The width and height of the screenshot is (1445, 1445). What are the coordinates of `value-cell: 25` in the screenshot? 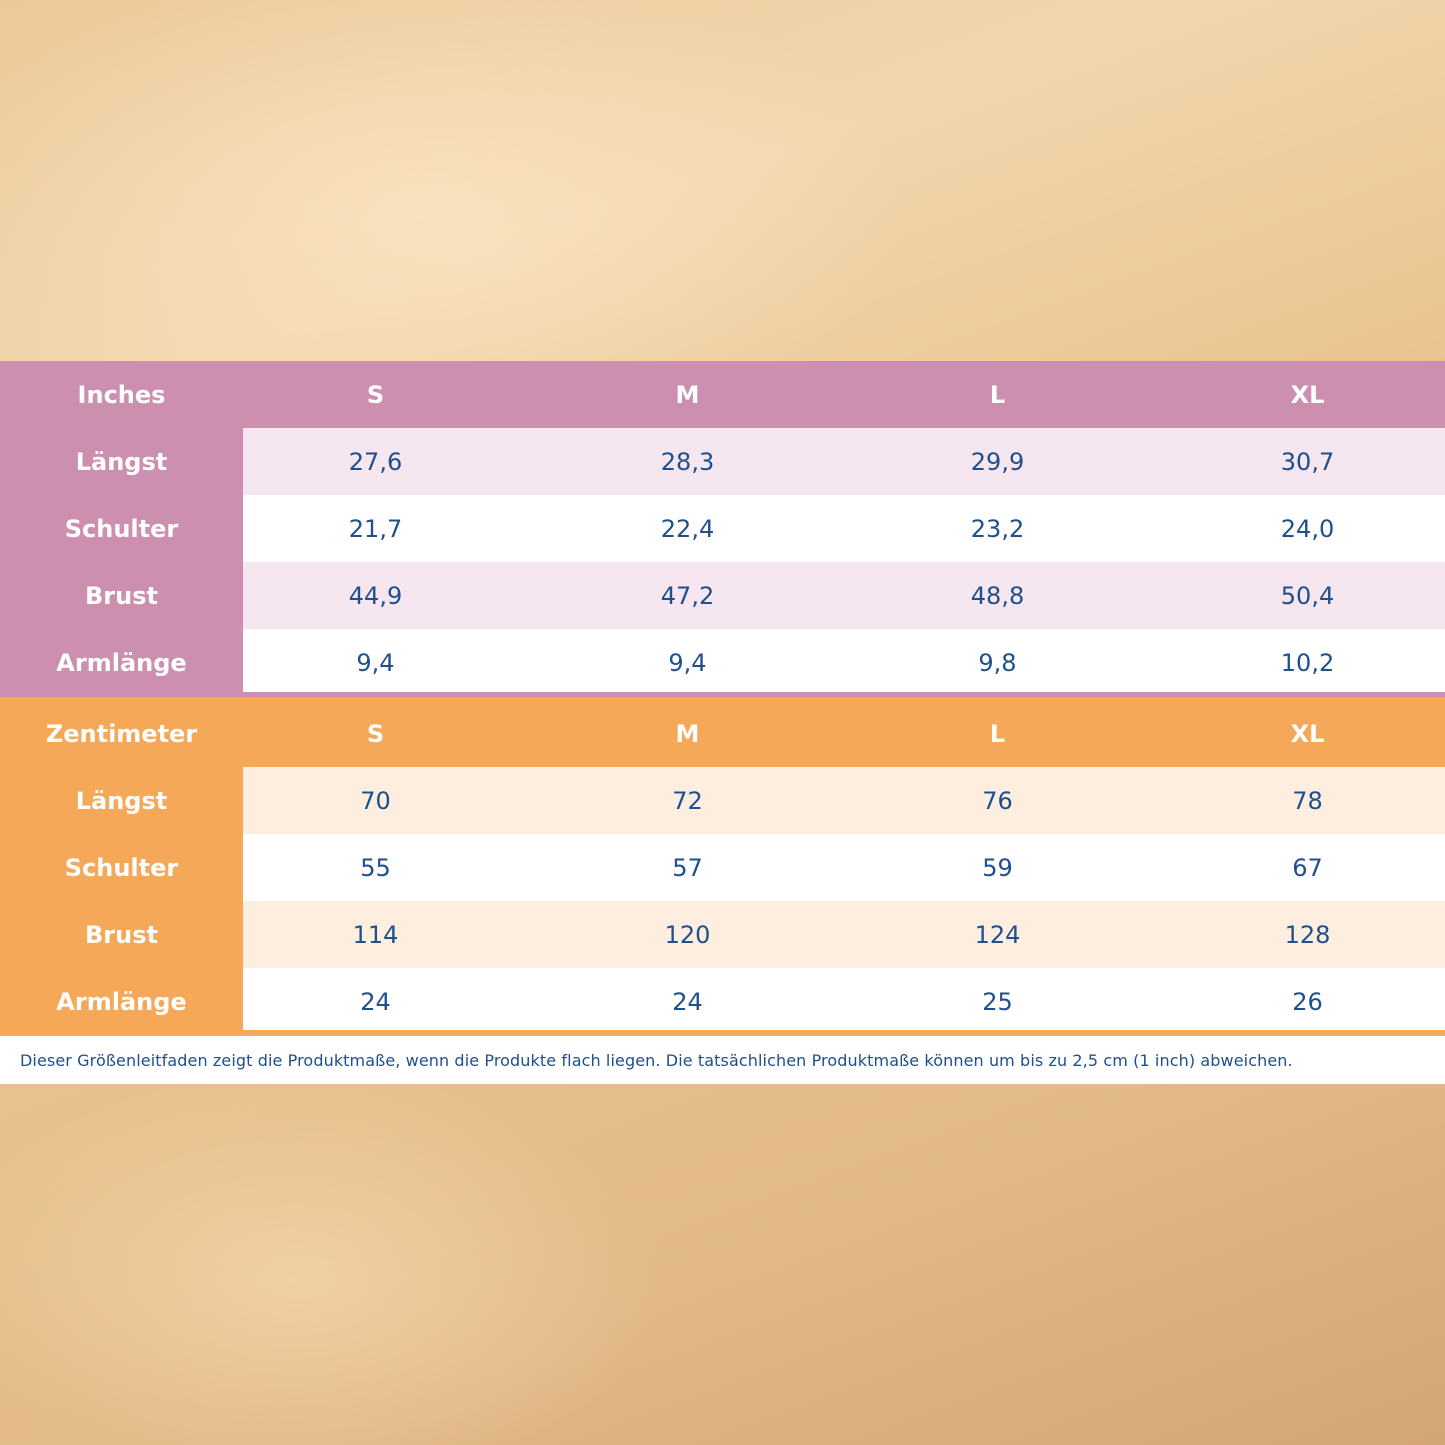 It's located at (997, 1001).